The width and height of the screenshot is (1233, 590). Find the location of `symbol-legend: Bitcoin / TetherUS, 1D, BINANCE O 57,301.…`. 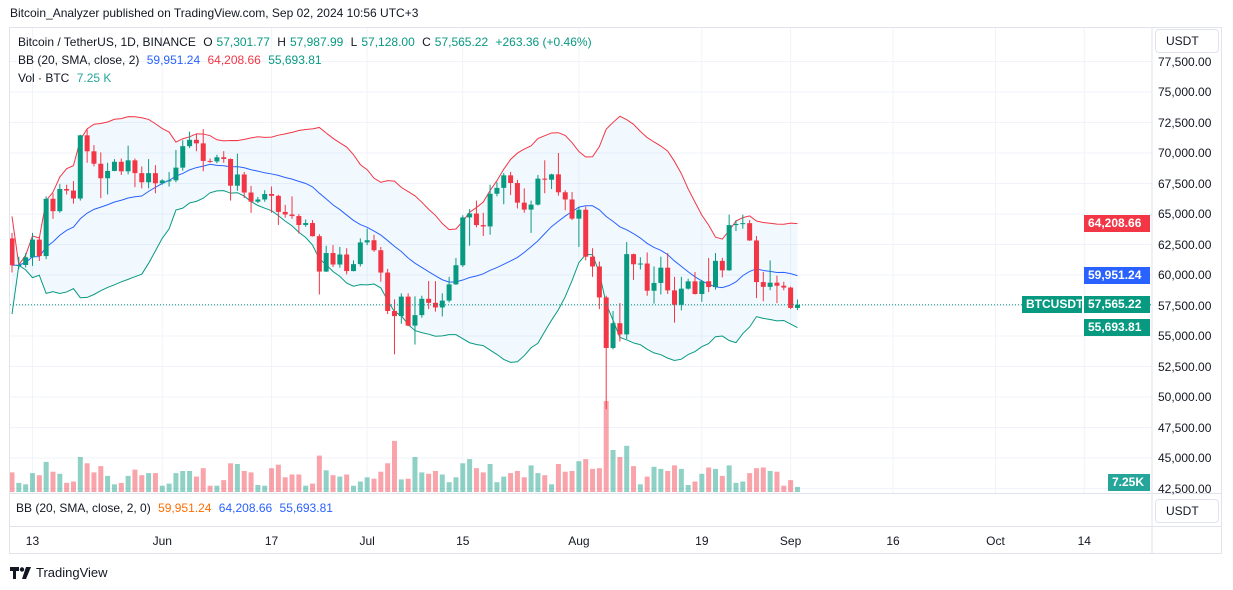

symbol-legend: Bitcoin / TetherUS, 1D, BINANCE O 57,301.… is located at coordinates (305, 42).